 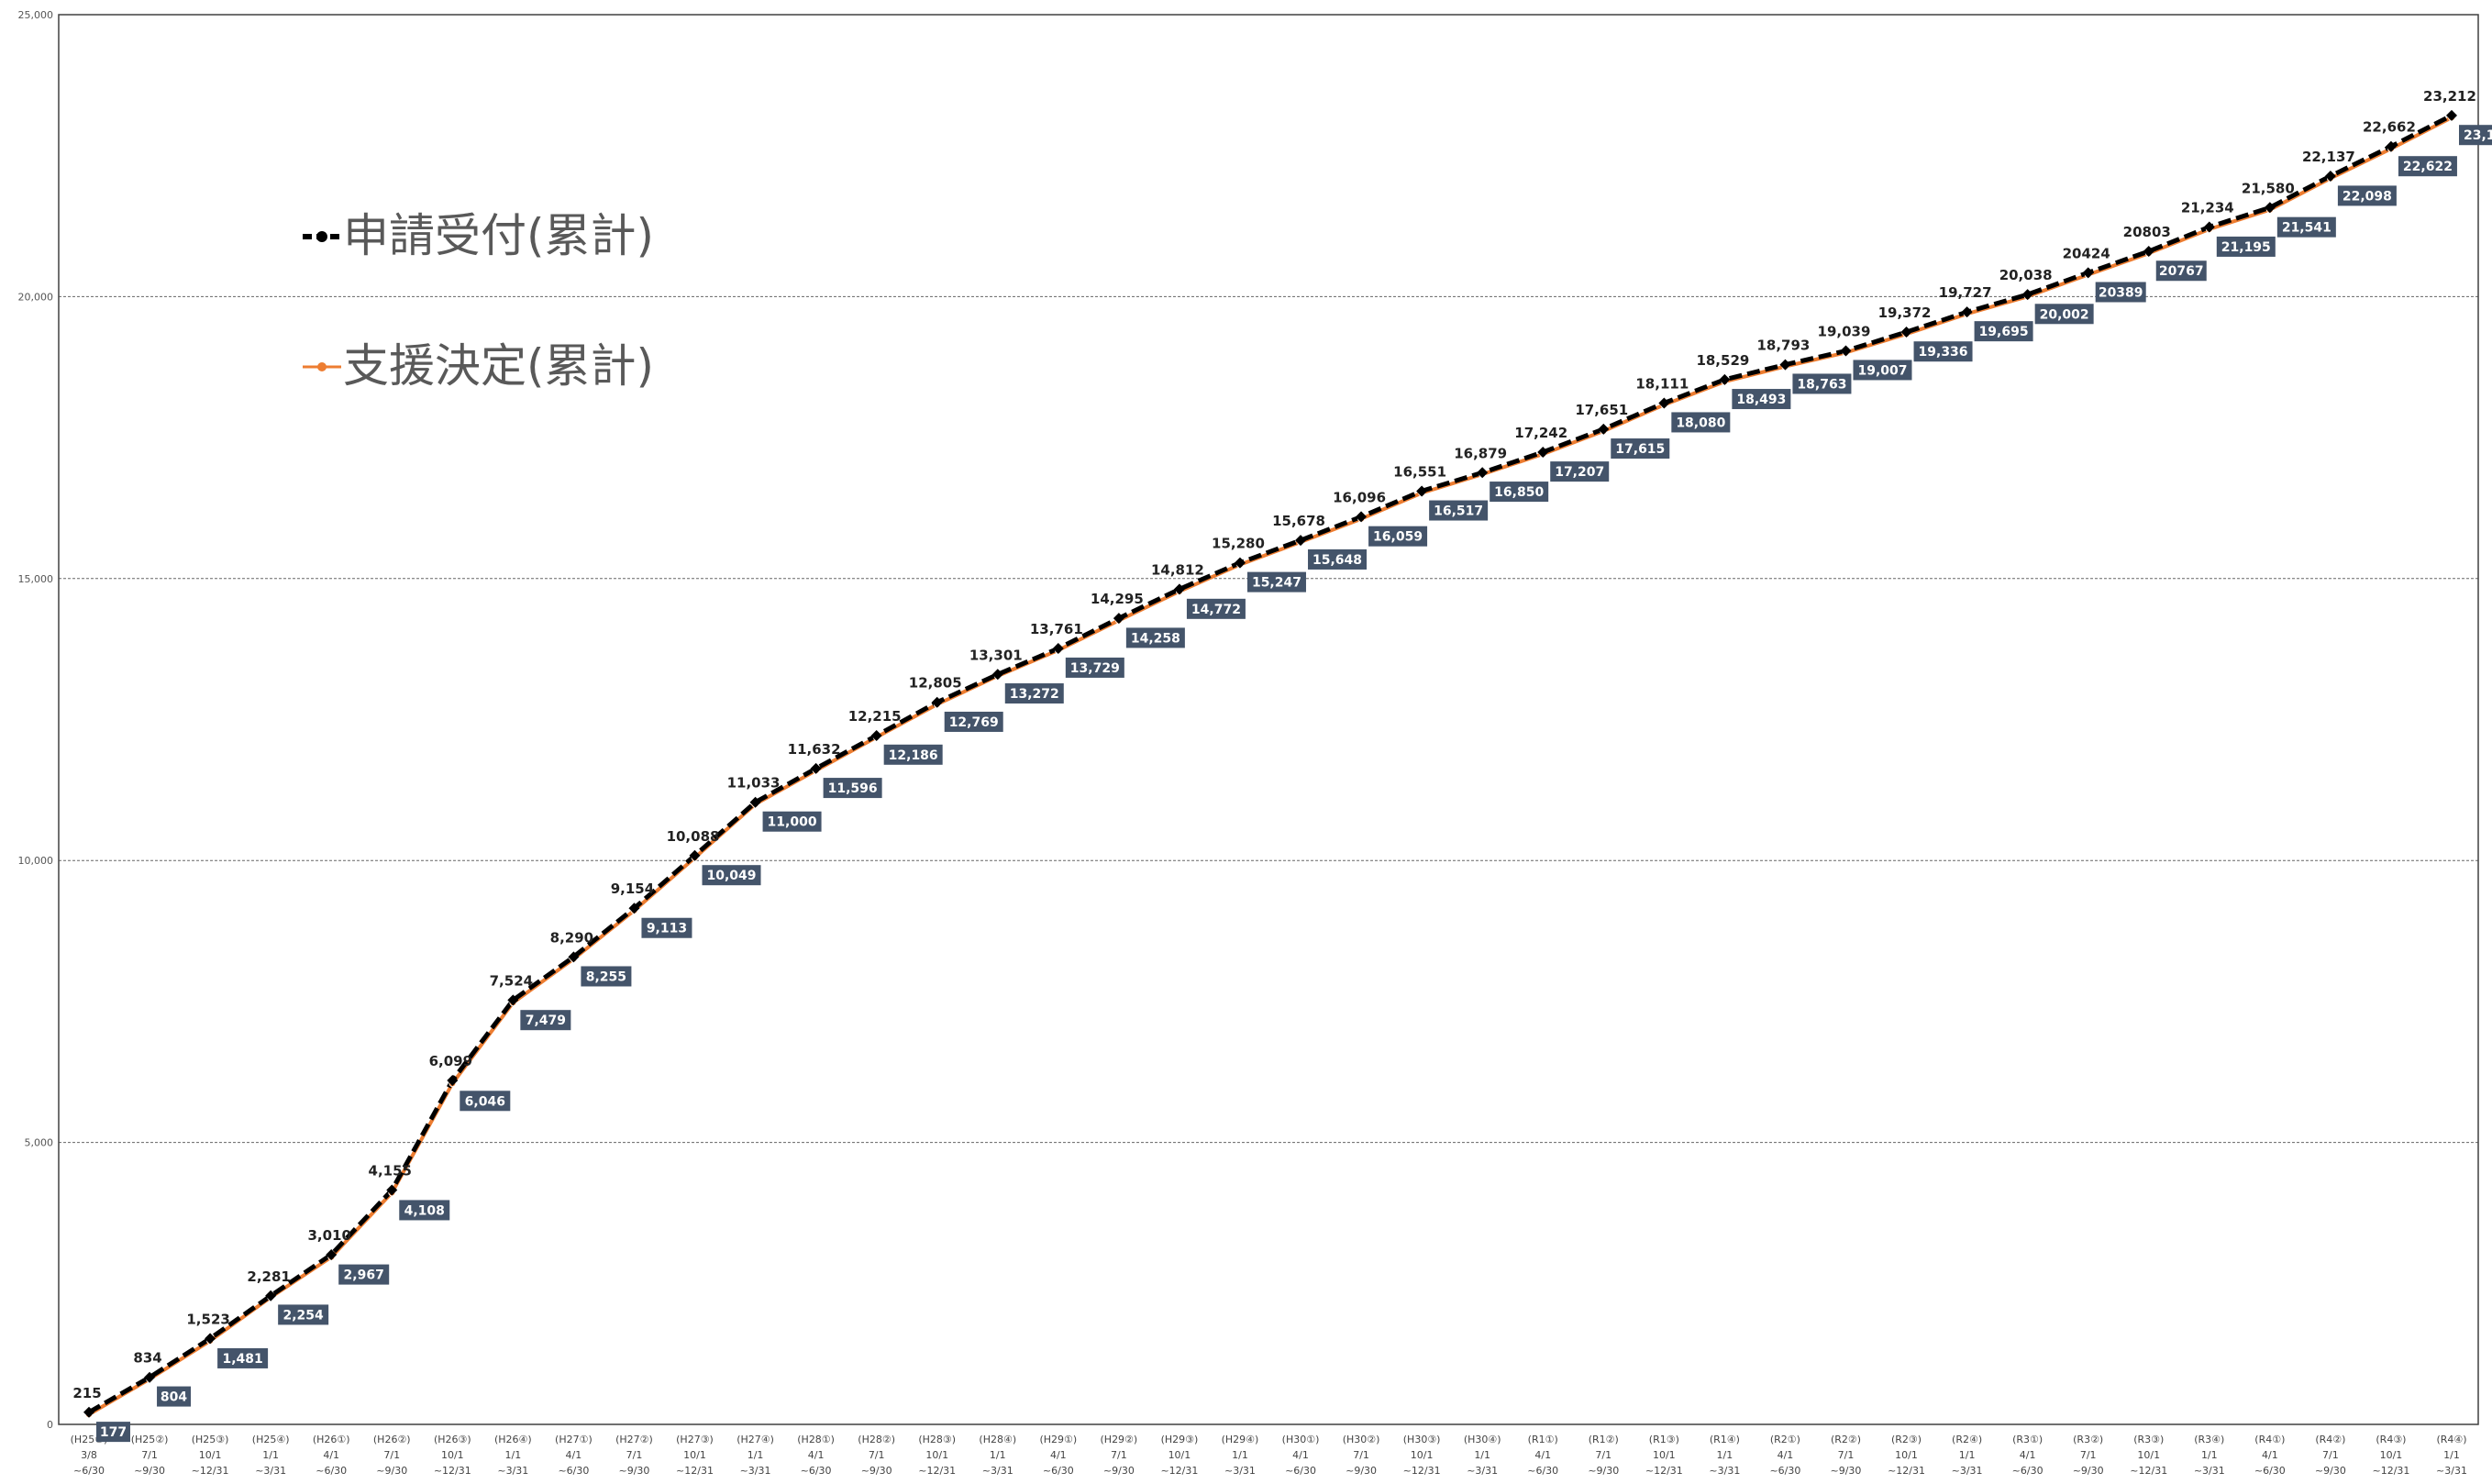 I want to click on x-tick-label: (H28④), so click(x=997, y=1439).